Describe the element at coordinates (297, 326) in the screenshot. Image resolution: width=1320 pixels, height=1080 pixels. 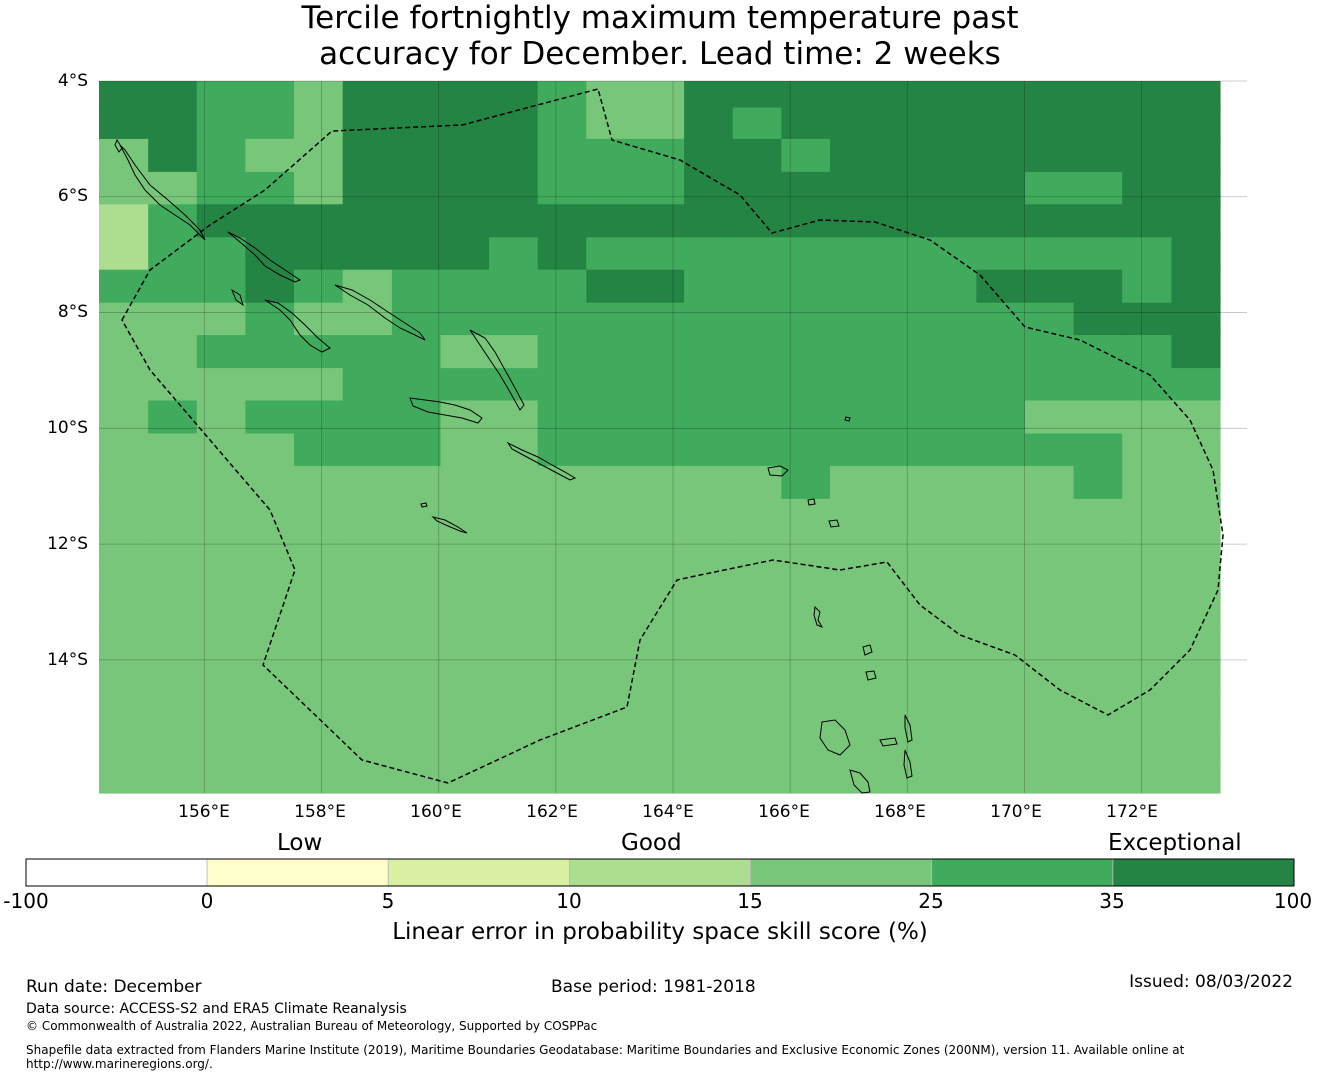
I see `island-new-georgia` at that location.